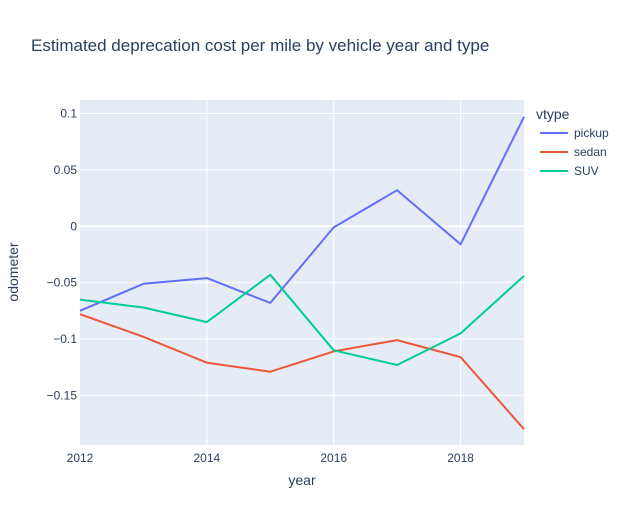 This screenshot has height=525, width=631. Describe the element at coordinates (62, 255) in the screenshot. I see `y-axis-ticks: 0.1 0.05 0 −0.05 −0.1 −0.15` at that location.